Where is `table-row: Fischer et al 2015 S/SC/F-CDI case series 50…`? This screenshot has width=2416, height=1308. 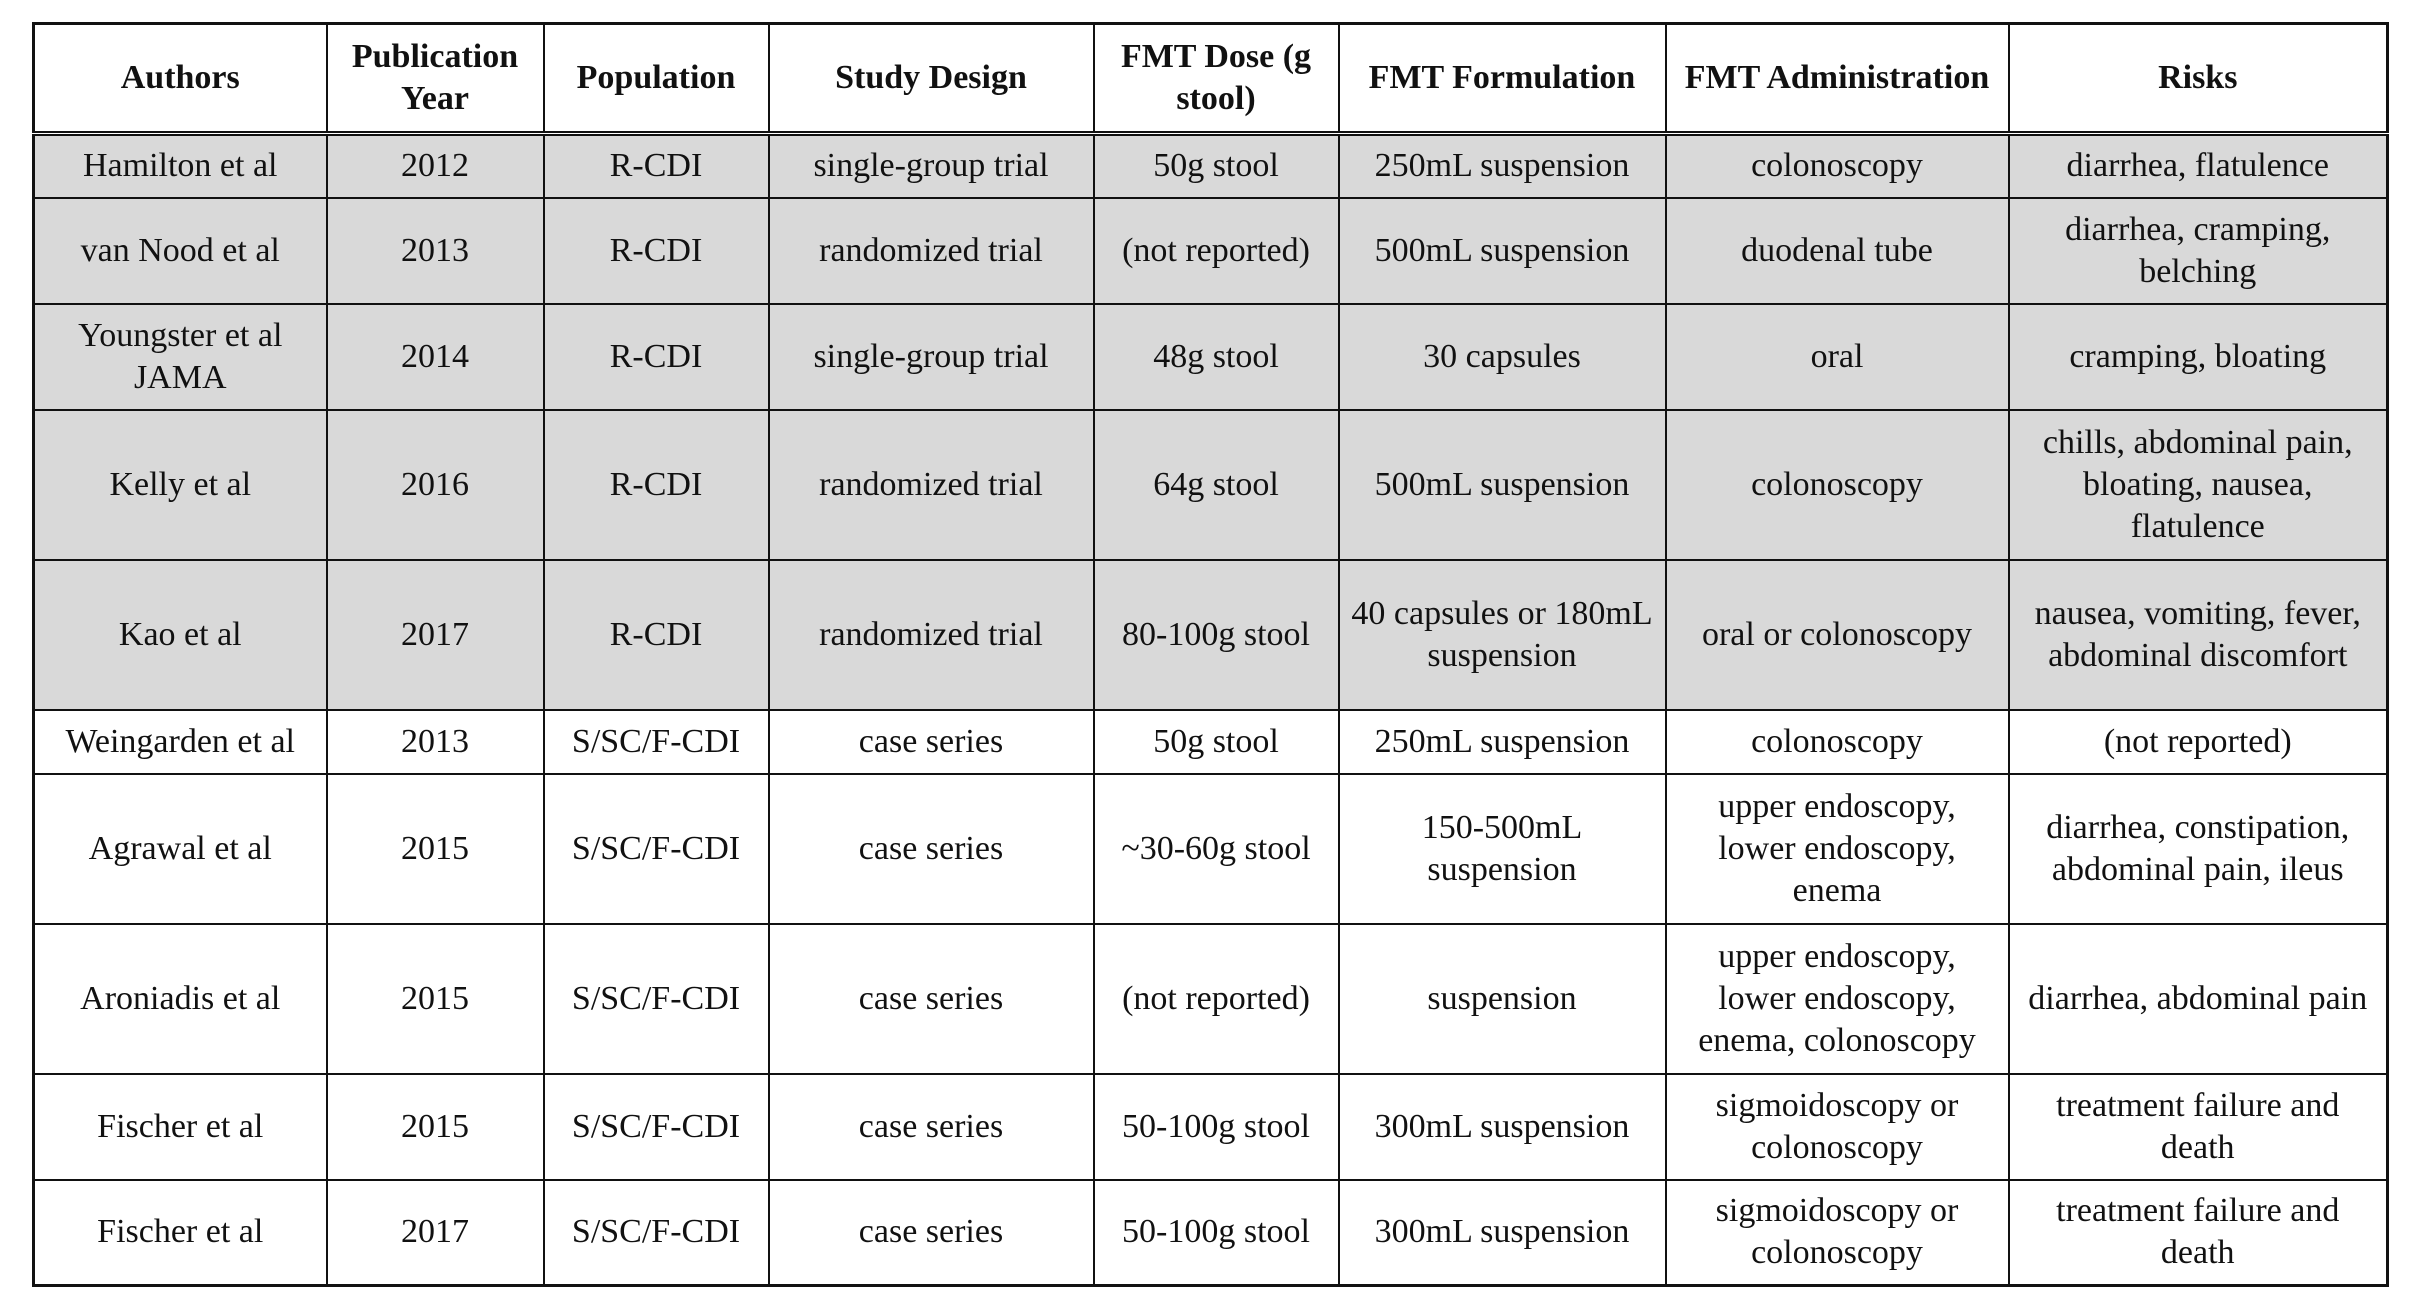
table-row: Fischer et al 2015 S/SC/F-CDI case series 50… is located at coordinates (1210, 1126).